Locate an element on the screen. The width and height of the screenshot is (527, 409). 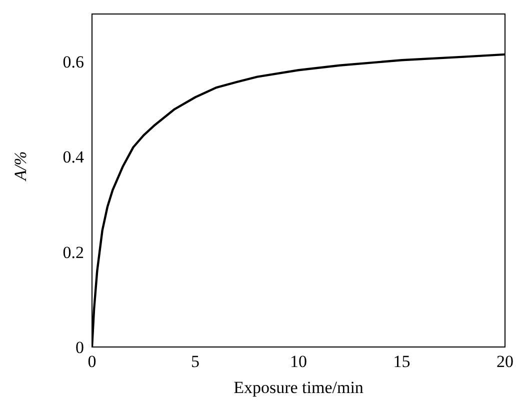
y-tick-label: 0 is located at coordinates (80, 348).